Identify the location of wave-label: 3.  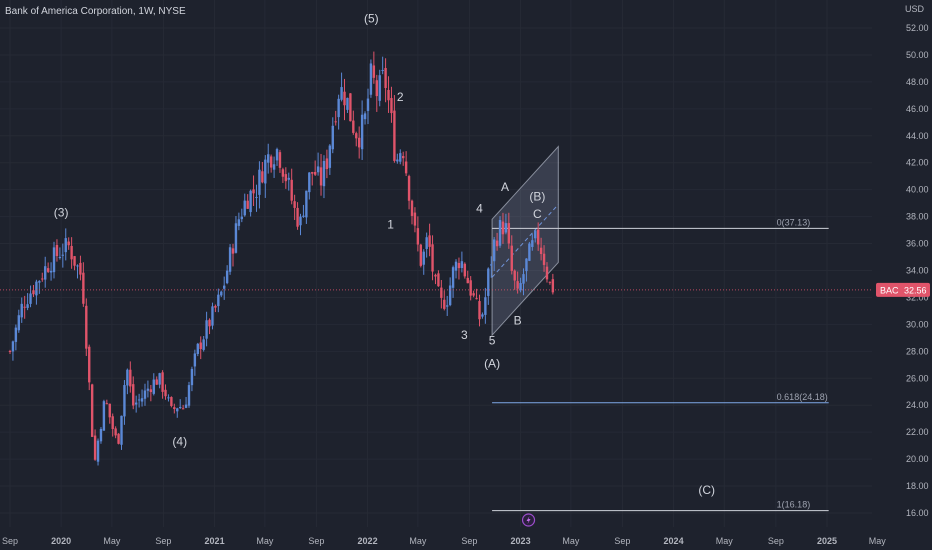
(464, 335).